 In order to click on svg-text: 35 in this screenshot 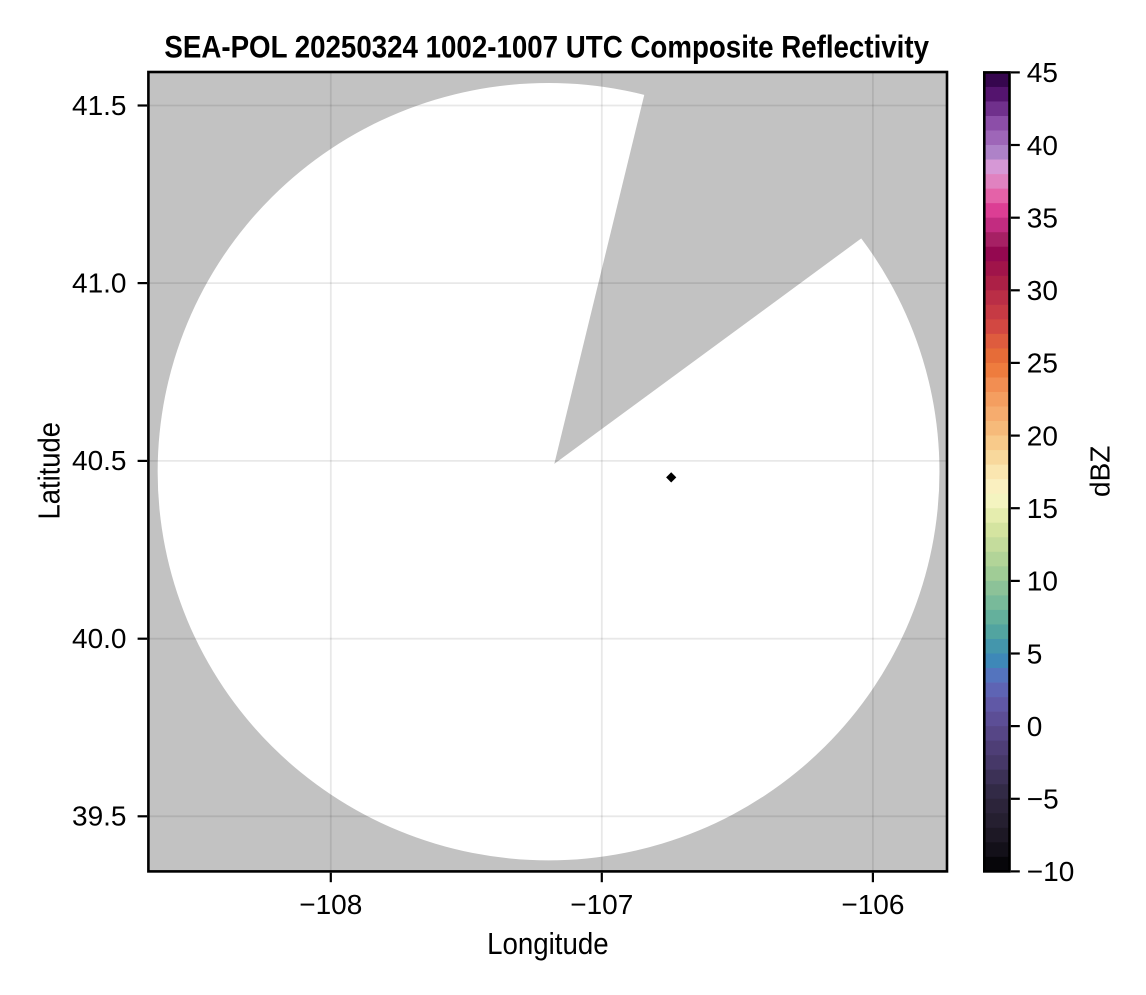, I will do `click(1042, 218)`.